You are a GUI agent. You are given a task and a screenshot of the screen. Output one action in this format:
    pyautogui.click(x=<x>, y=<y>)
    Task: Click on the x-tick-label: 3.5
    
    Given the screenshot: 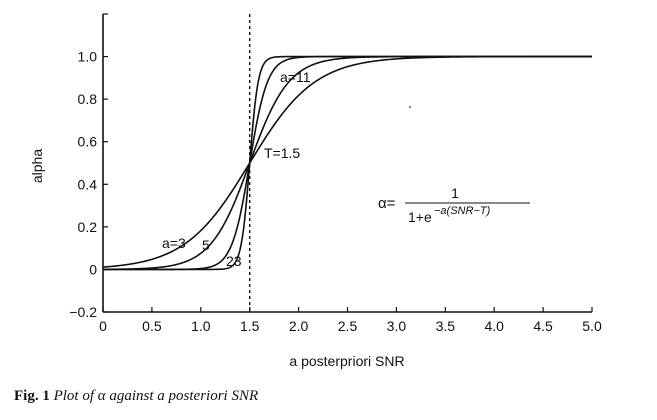 What is the action you would take?
    pyautogui.click(x=446, y=326)
    